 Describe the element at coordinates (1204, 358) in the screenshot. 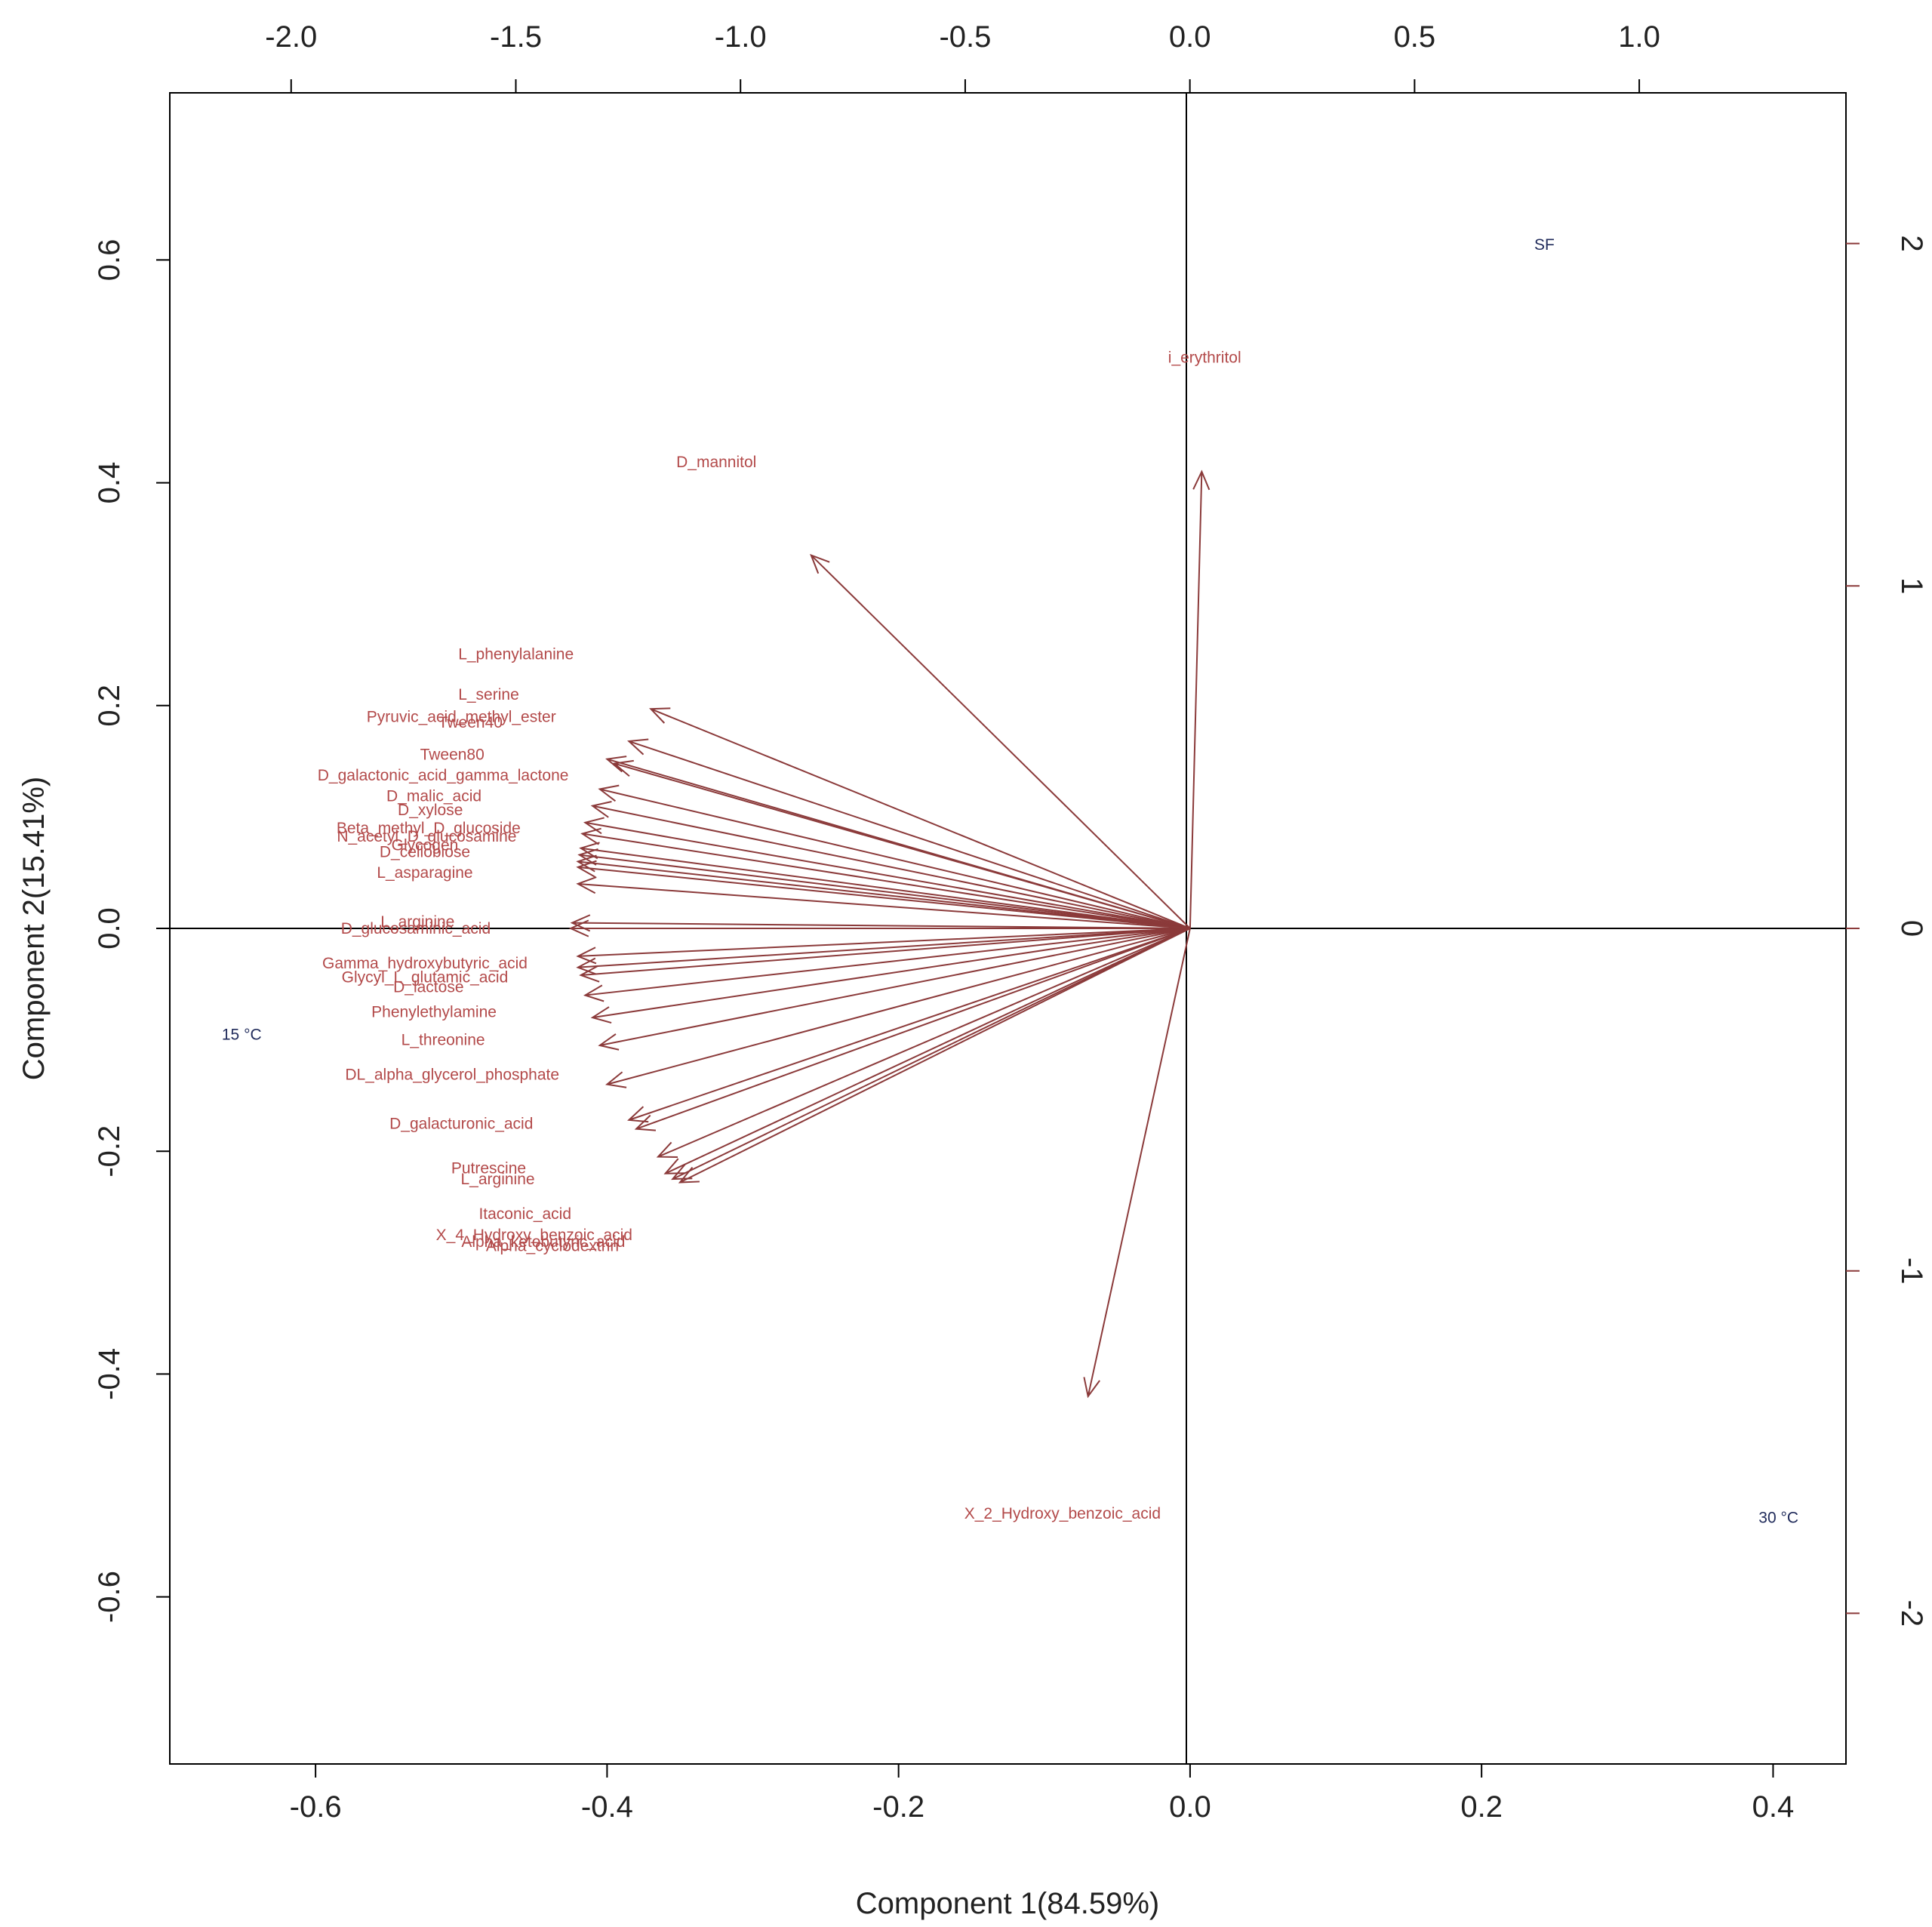

I see `variable-label: i_erythritol` at that location.